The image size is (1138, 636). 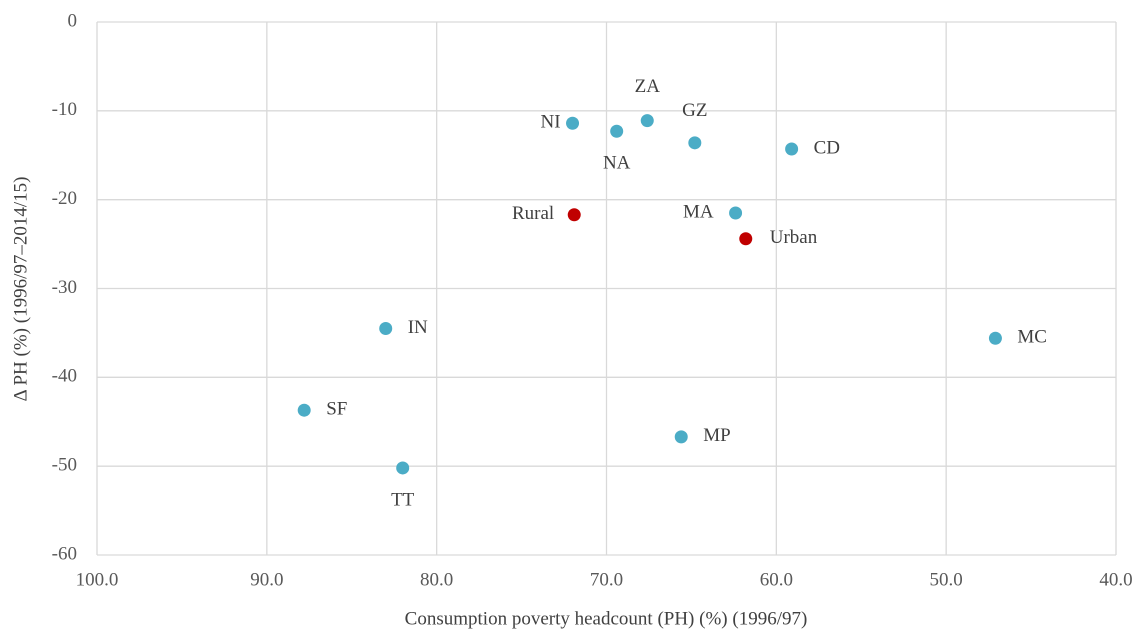 What do you see at coordinates (403, 499) in the screenshot?
I see `point-label: TT` at bounding box center [403, 499].